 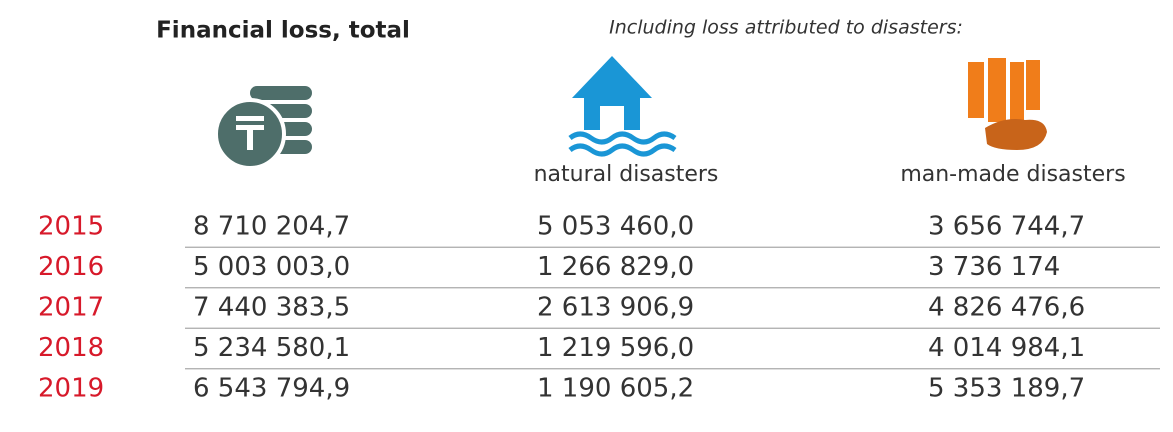 I want to click on natural-loss: 1 266 829,0, so click(x=615, y=267).